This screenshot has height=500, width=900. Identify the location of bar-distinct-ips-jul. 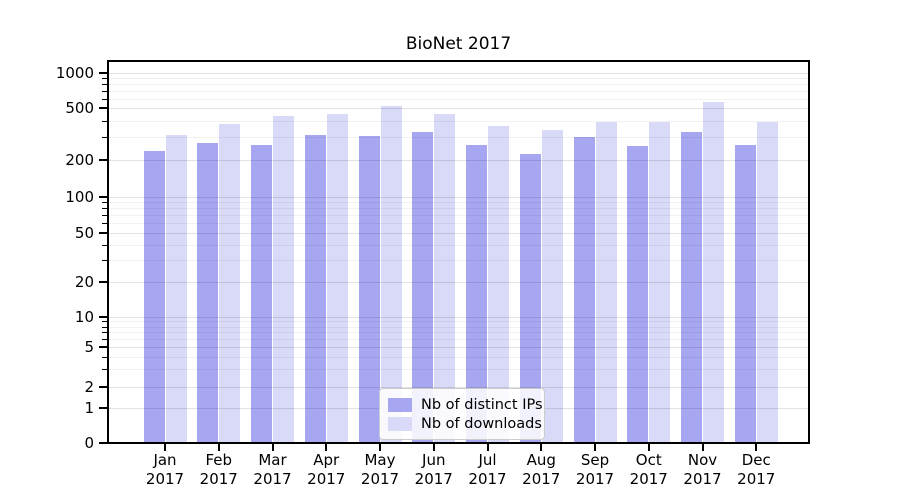
(476, 294).